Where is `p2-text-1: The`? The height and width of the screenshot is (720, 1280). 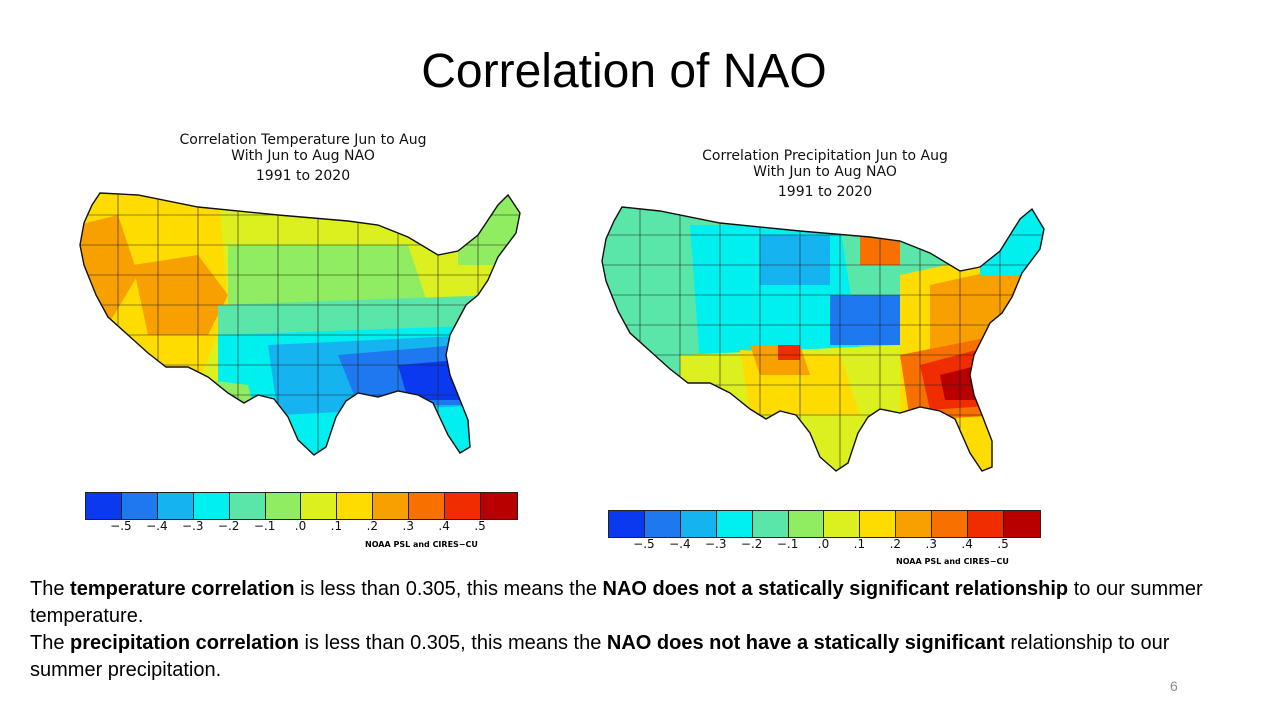 p2-text-1: The is located at coordinates (50, 643).